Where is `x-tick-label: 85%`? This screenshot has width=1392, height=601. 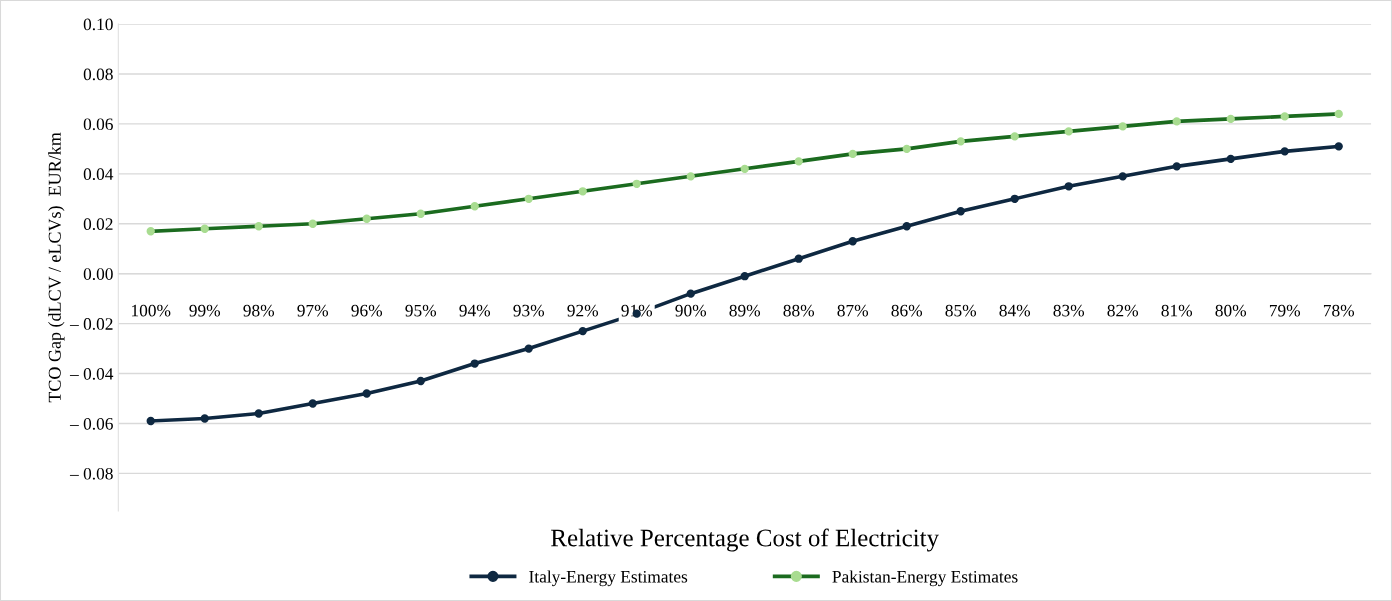
x-tick-label: 85% is located at coordinates (961, 310).